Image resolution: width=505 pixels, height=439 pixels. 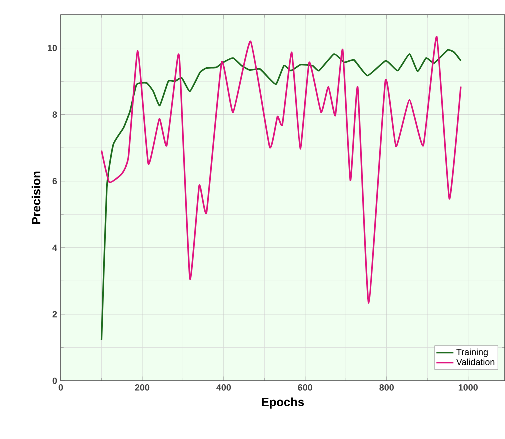 What do you see at coordinates (55, 181) in the screenshot?
I see `y-tick-label: 6` at bounding box center [55, 181].